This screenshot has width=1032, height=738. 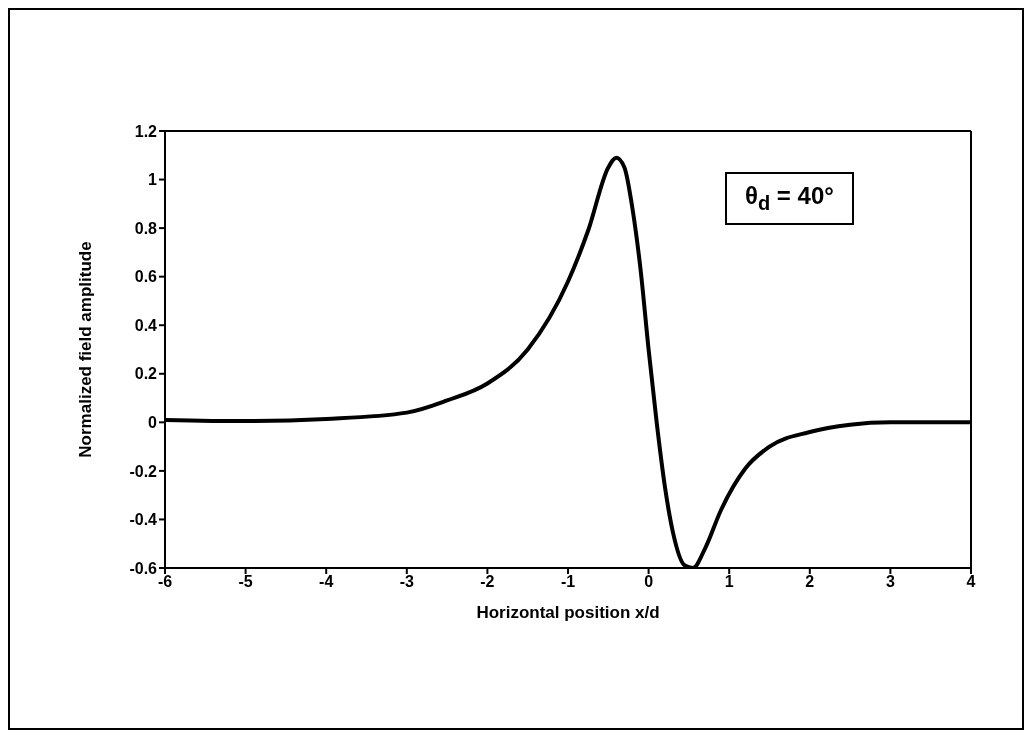 What do you see at coordinates (153, 180) in the screenshot?
I see `y-tick-label: 1` at bounding box center [153, 180].